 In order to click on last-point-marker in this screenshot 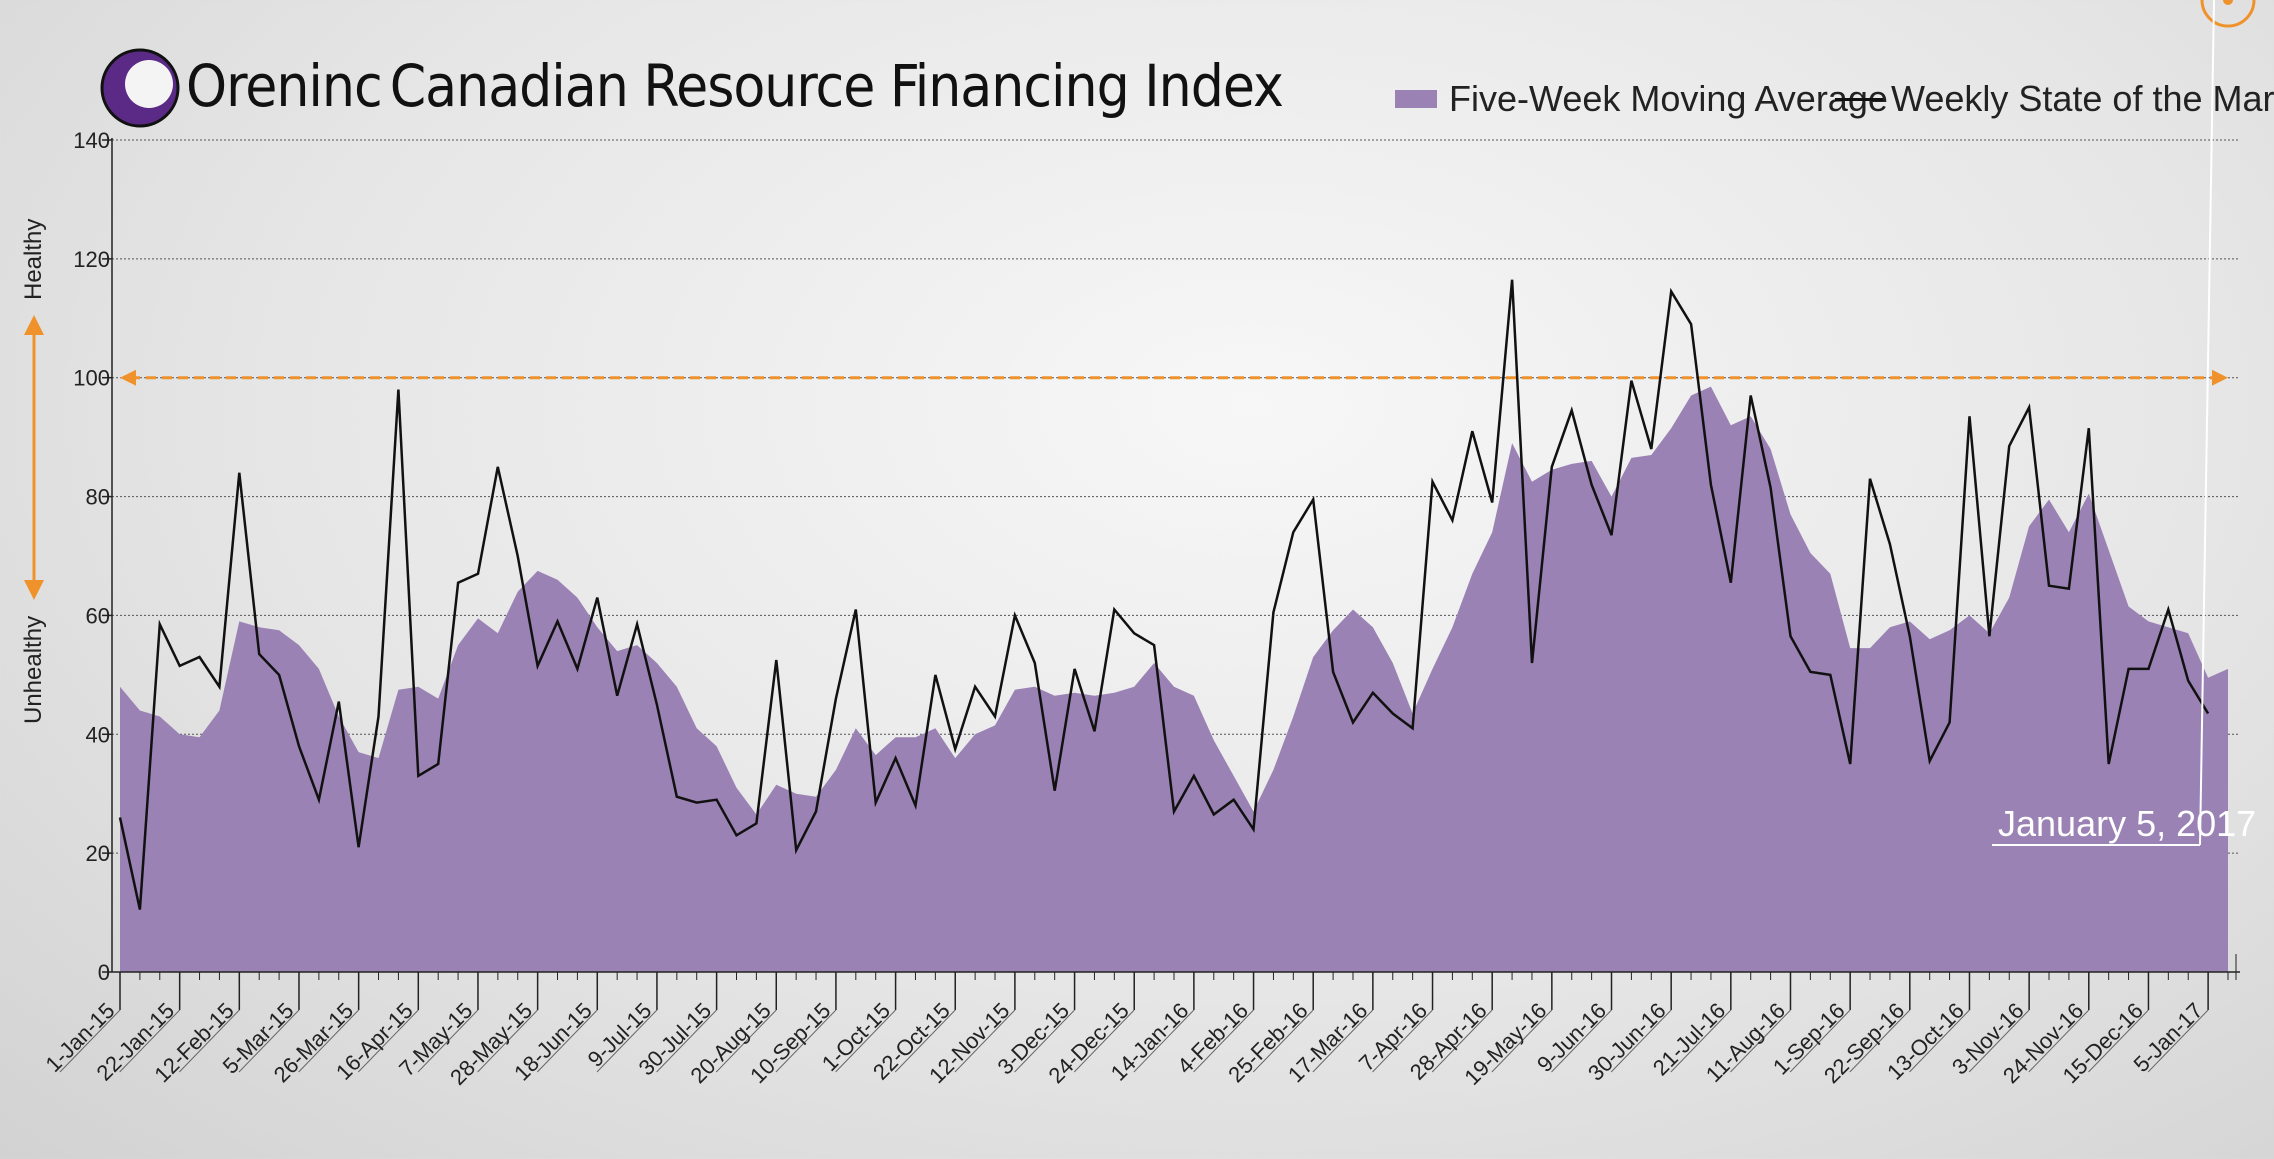, I will do `click(2228, 2)`.